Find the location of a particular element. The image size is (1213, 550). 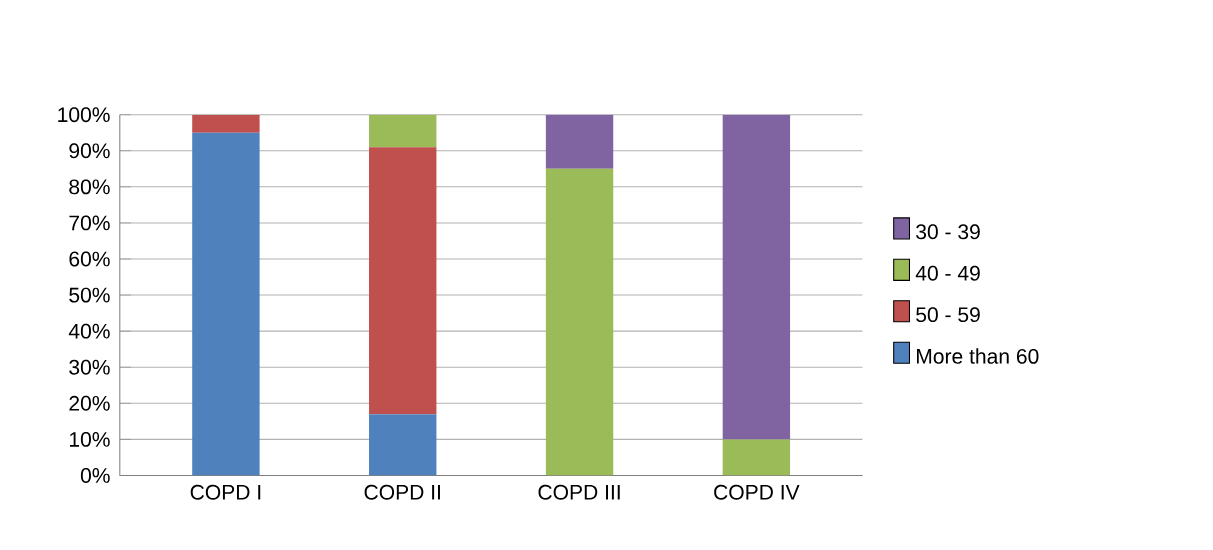

y-tick-label: 90% is located at coordinates (89, 151).